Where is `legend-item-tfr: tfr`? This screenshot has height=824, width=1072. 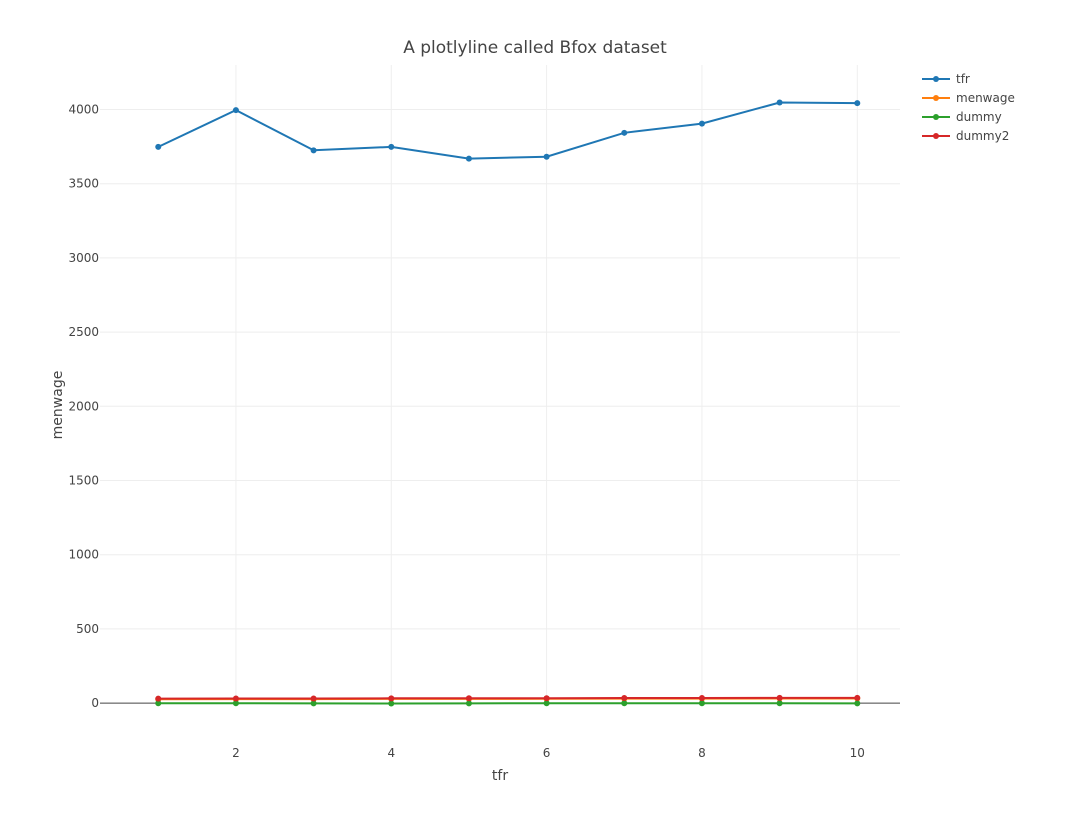 legend-item-tfr: tfr is located at coordinates (946, 79).